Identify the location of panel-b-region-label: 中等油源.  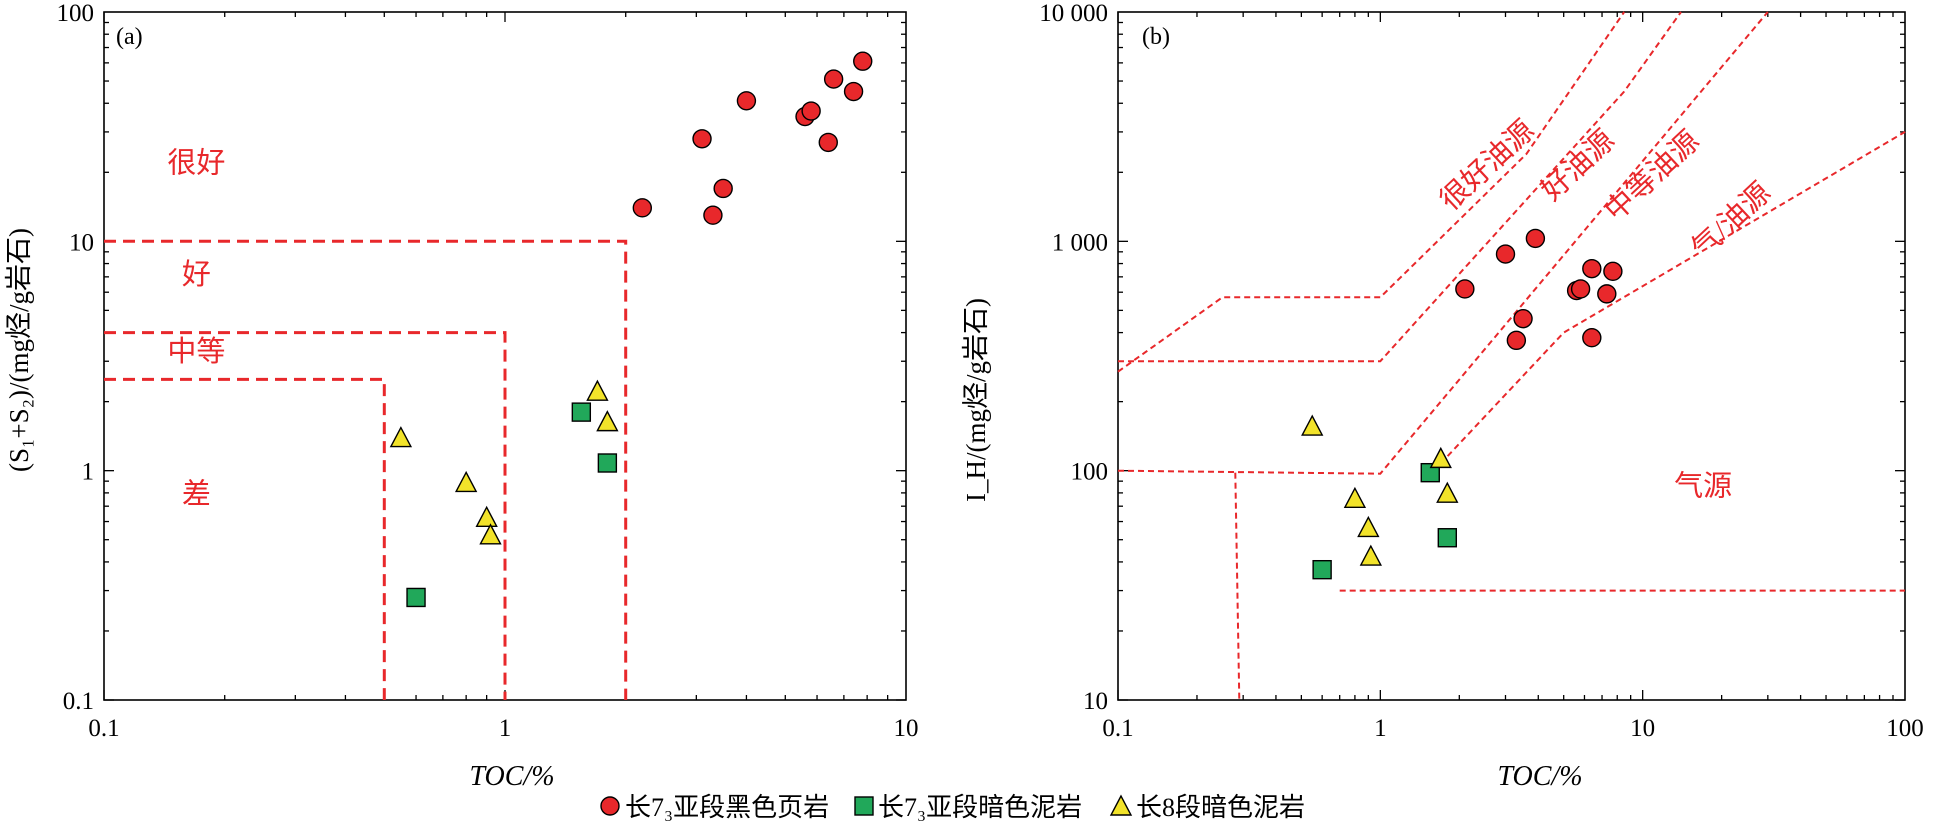
(1651, 175).